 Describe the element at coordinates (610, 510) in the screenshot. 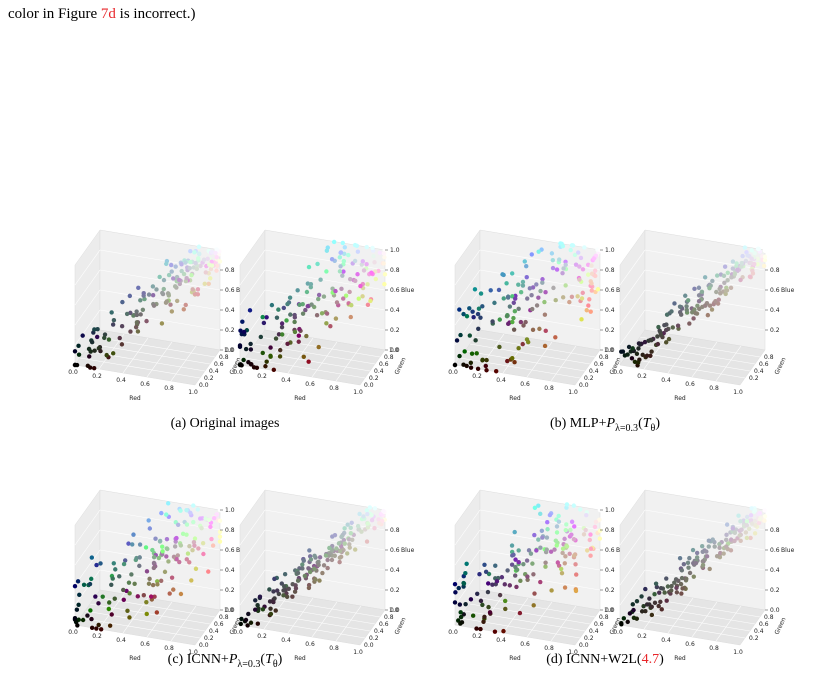

I see `blue-tick-label: 1.0` at that location.